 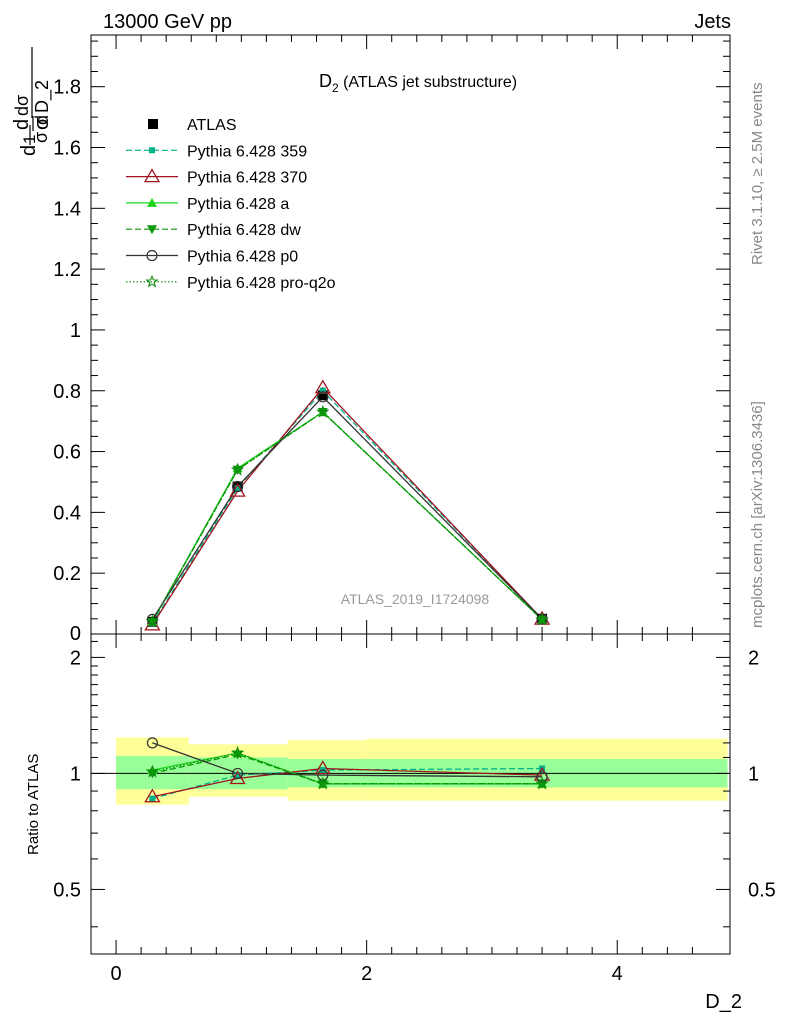 What do you see at coordinates (762, 890) in the screenshot?
I see `ratio-y-tick-label-right: 0.5` at bounding box center [762, 890].